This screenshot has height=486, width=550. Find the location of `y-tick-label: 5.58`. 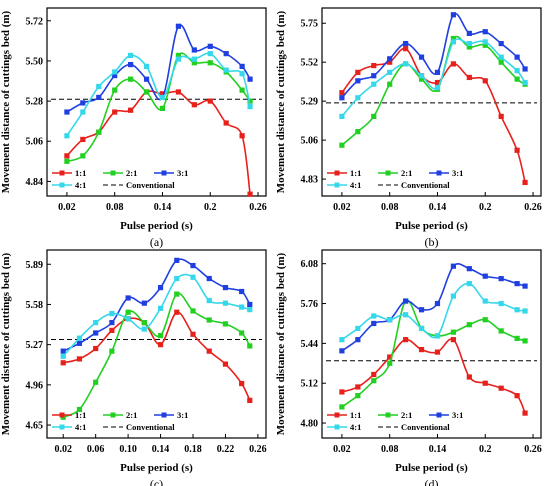

y-tick-label: 5.58 is located at coordinates (35, 305).